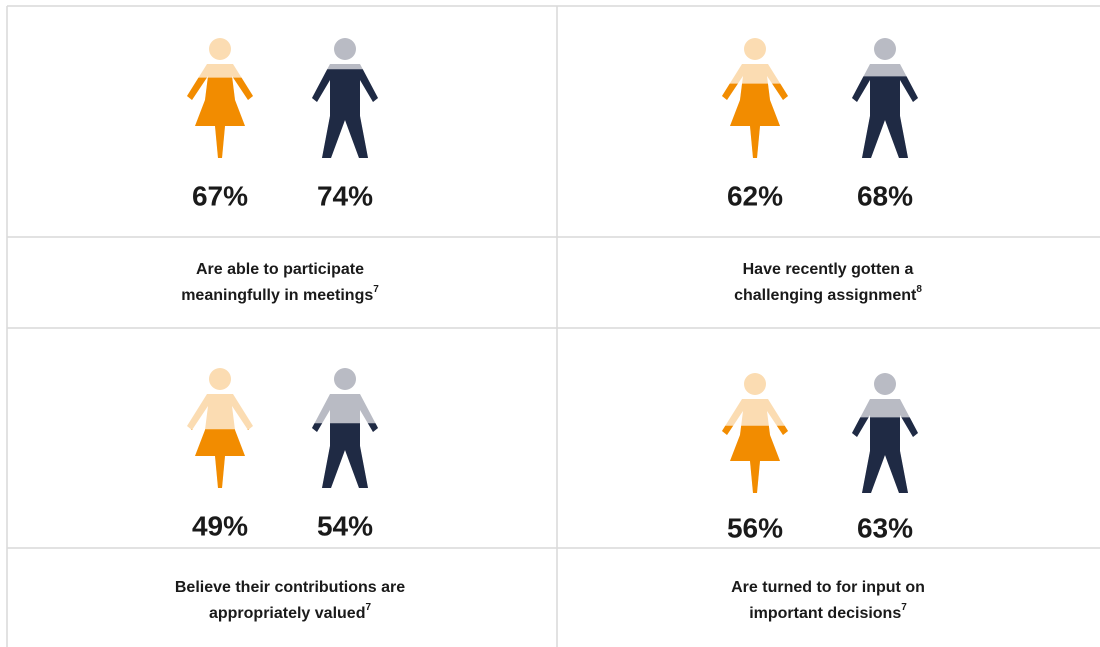  Describe the element at coordinates (885, 527) in the screenshot. I see `value-label: 63%` at that location.